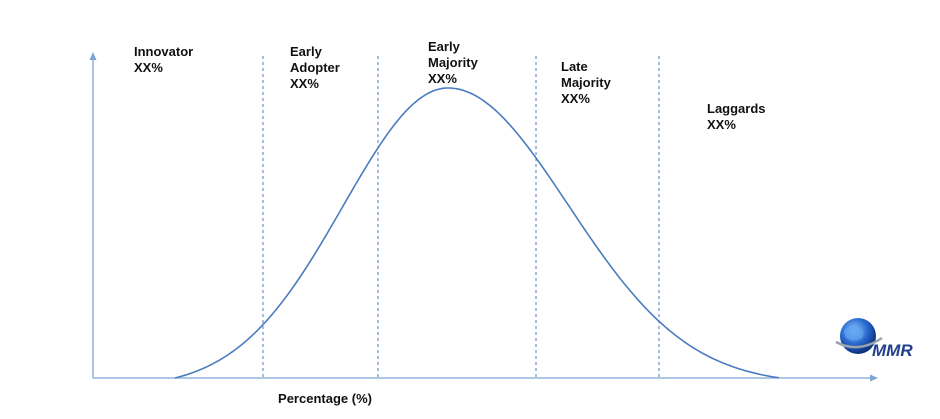  I want to click on y-axis-arrow, so click(93, 56).